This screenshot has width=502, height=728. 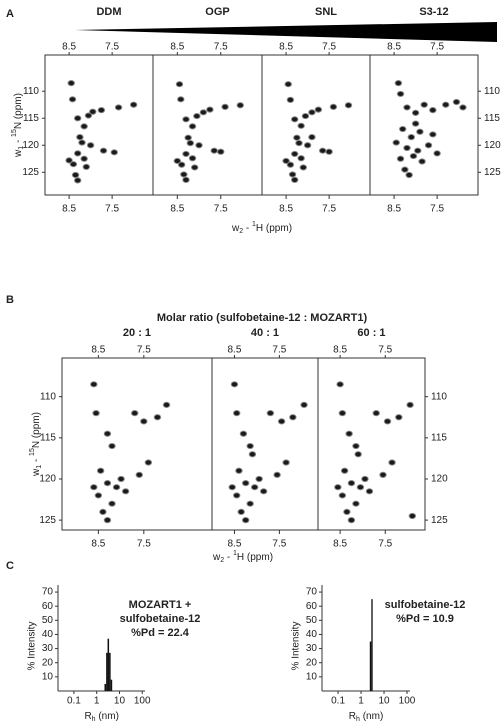 What do you see at coordinates (48, 648) in the screenshot?
I see `y-tick-label: 30` at bounding box center [48, 648].